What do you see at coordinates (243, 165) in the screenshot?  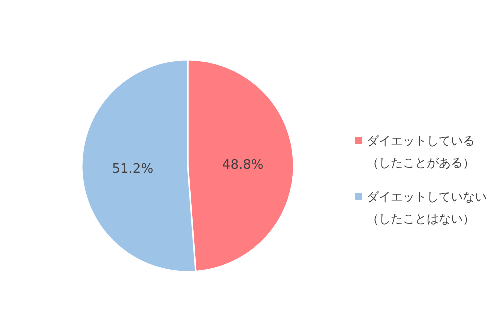 I see `data-label: 48.8%` at bounding box center [243, 165].